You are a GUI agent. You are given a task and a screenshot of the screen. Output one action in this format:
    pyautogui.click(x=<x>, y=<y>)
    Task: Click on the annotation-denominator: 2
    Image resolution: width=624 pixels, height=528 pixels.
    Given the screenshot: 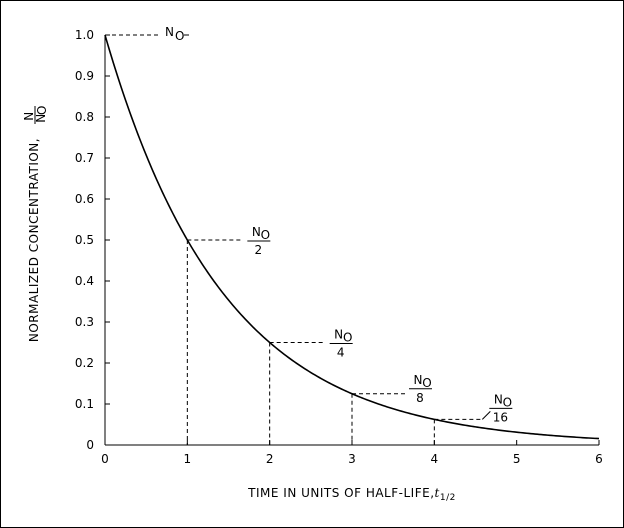 What is the action you would take?
    pyautogui.click(x=259, y=250)
    